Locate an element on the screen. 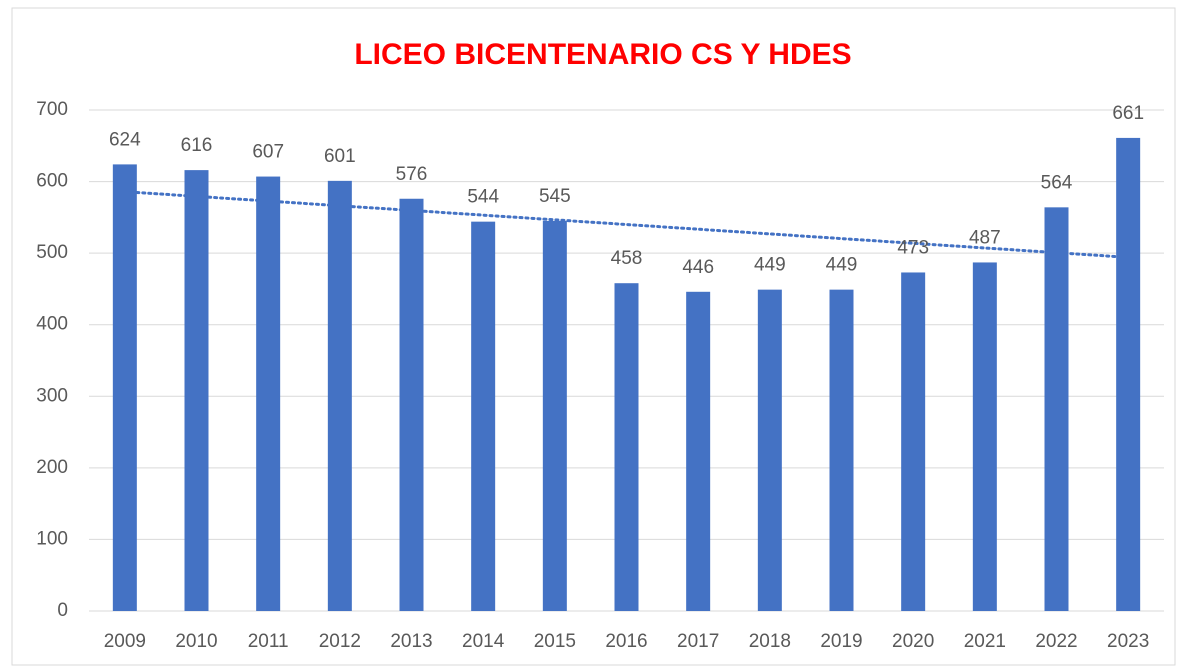 The width and height of the screenshot is (1186, 671). x-tick-label: 2018 is located at coordinates (770, 641).